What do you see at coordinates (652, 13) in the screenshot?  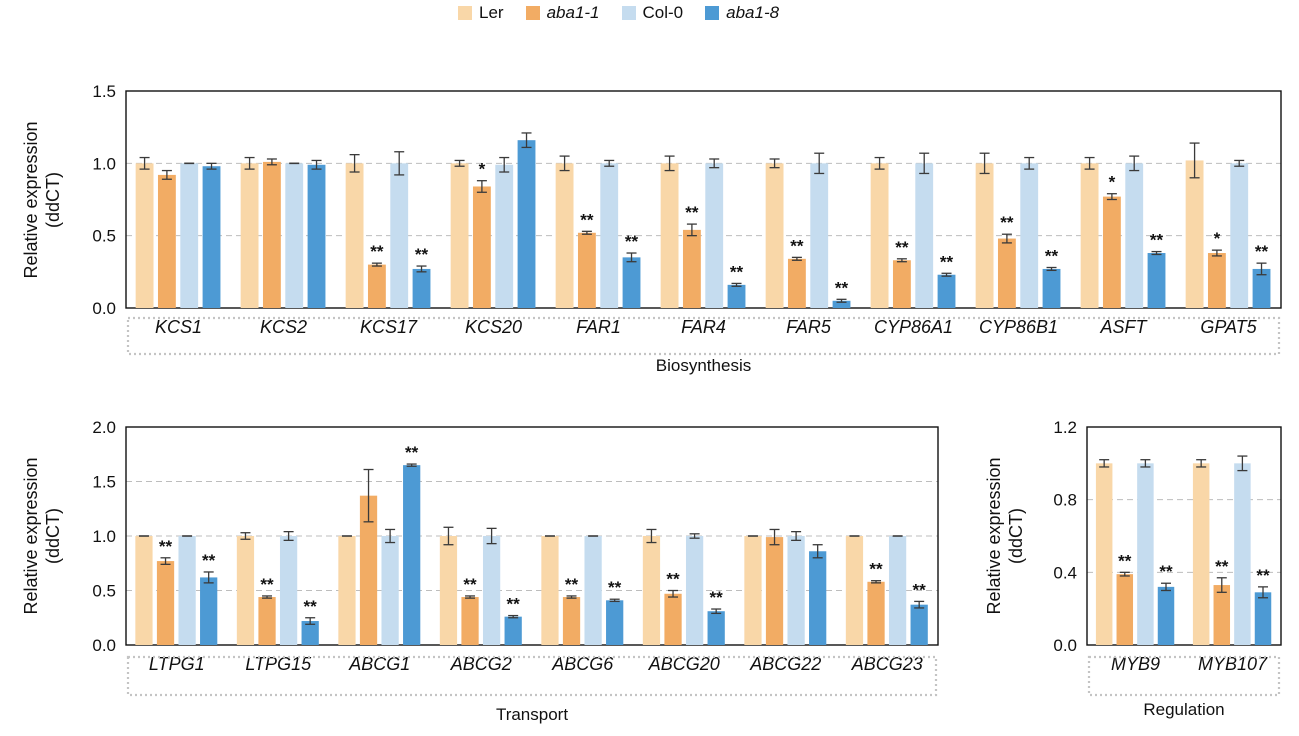 I see `legend-item: Col-0` at bounding box center [652, 13].